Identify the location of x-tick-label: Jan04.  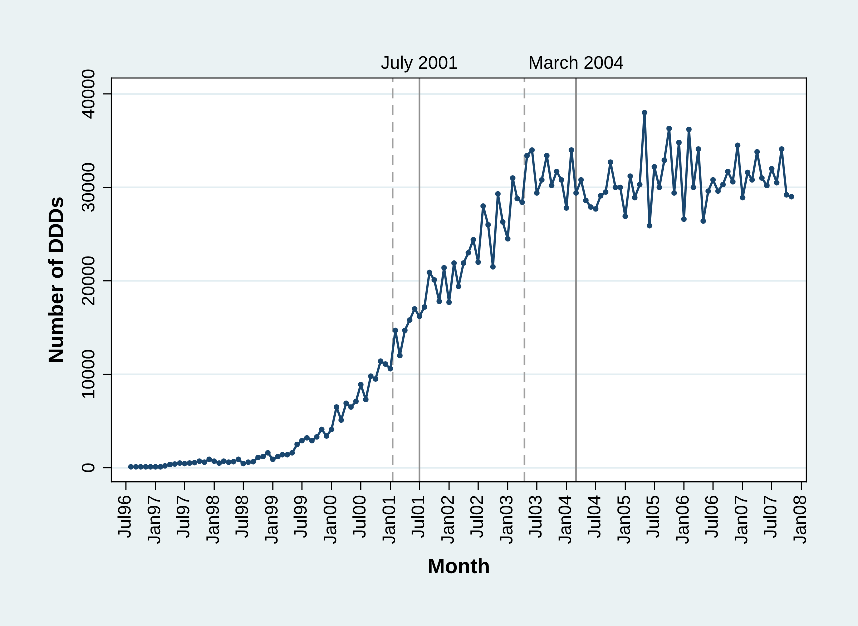
(565, 520).